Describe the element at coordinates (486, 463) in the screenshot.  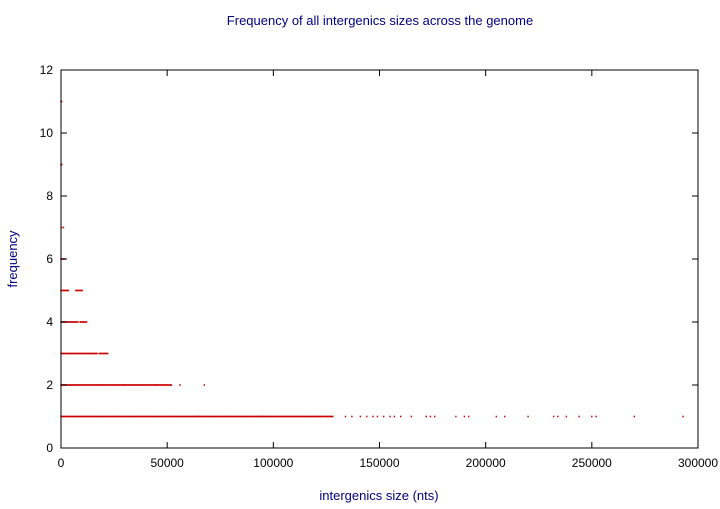
I see `x-tick-label: 200000` at that location.